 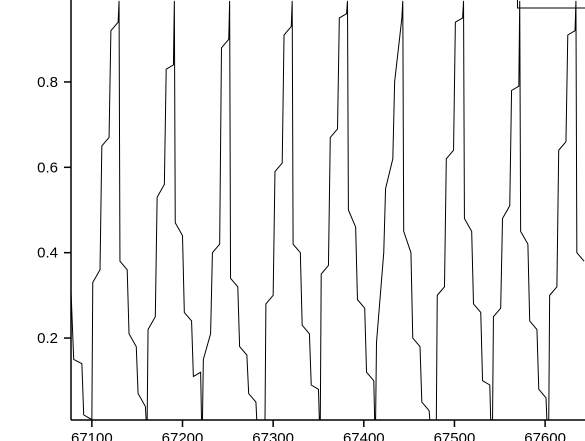 I want to click on x-tick-label: 67300, so click(x=273, y=435).